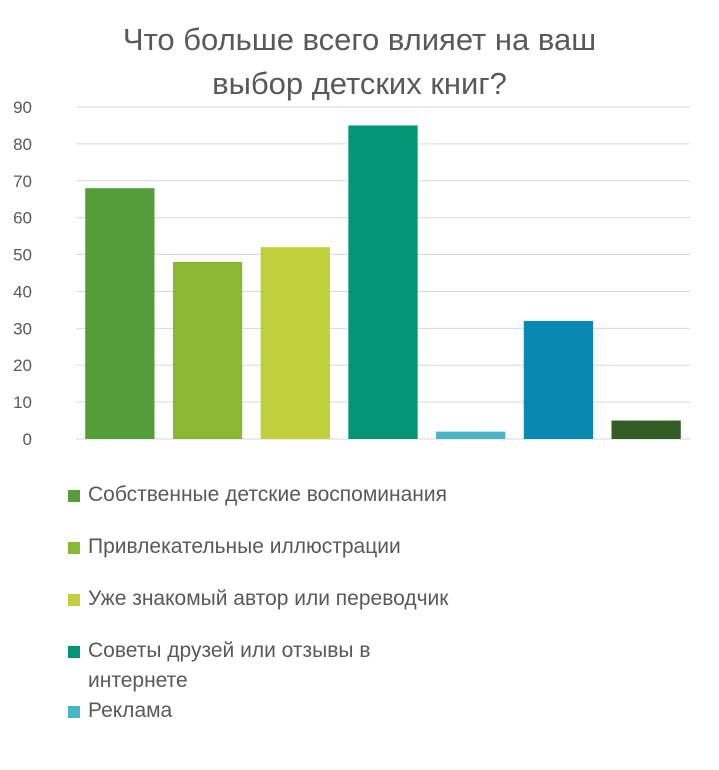 This screenshot has height=770, width=719. I want to click on legend-item: Уже знакомый автор или переводчик, so click(328, 599).